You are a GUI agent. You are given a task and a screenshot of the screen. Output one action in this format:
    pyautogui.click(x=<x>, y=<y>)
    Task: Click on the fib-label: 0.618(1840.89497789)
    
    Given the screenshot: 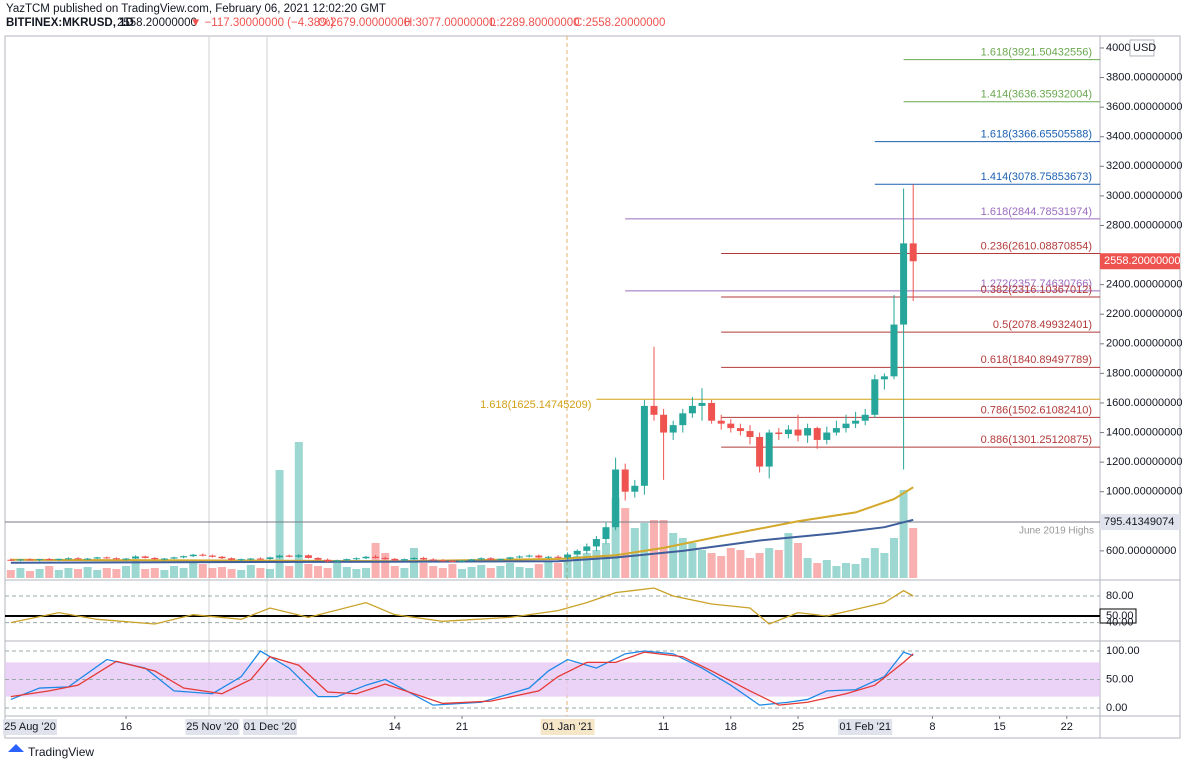 What is the action you would take?
    pyautogui.click(x=1036, y=360)
    